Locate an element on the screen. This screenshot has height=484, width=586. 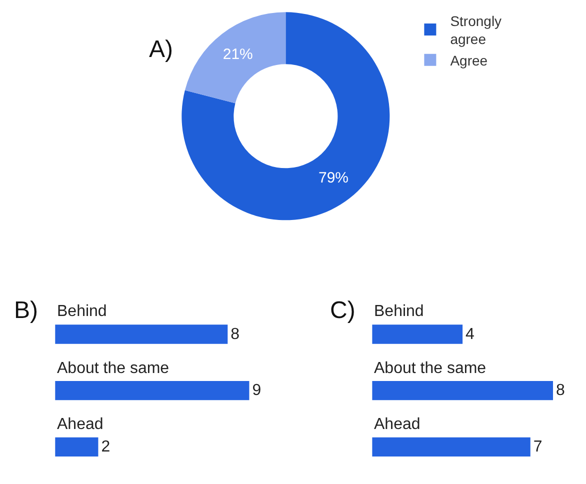
data-label: 9 is located at coordinates (257, 391).